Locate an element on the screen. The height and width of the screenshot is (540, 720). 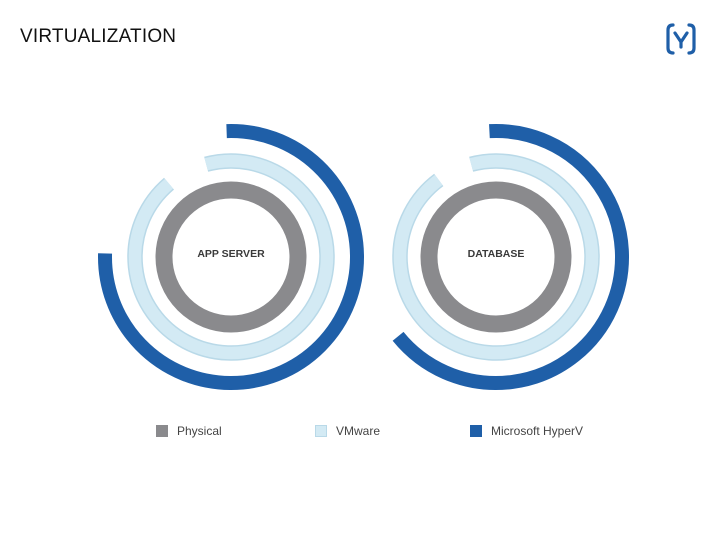
legend-label-vmware: VMware is located at coordinates (358, 431).